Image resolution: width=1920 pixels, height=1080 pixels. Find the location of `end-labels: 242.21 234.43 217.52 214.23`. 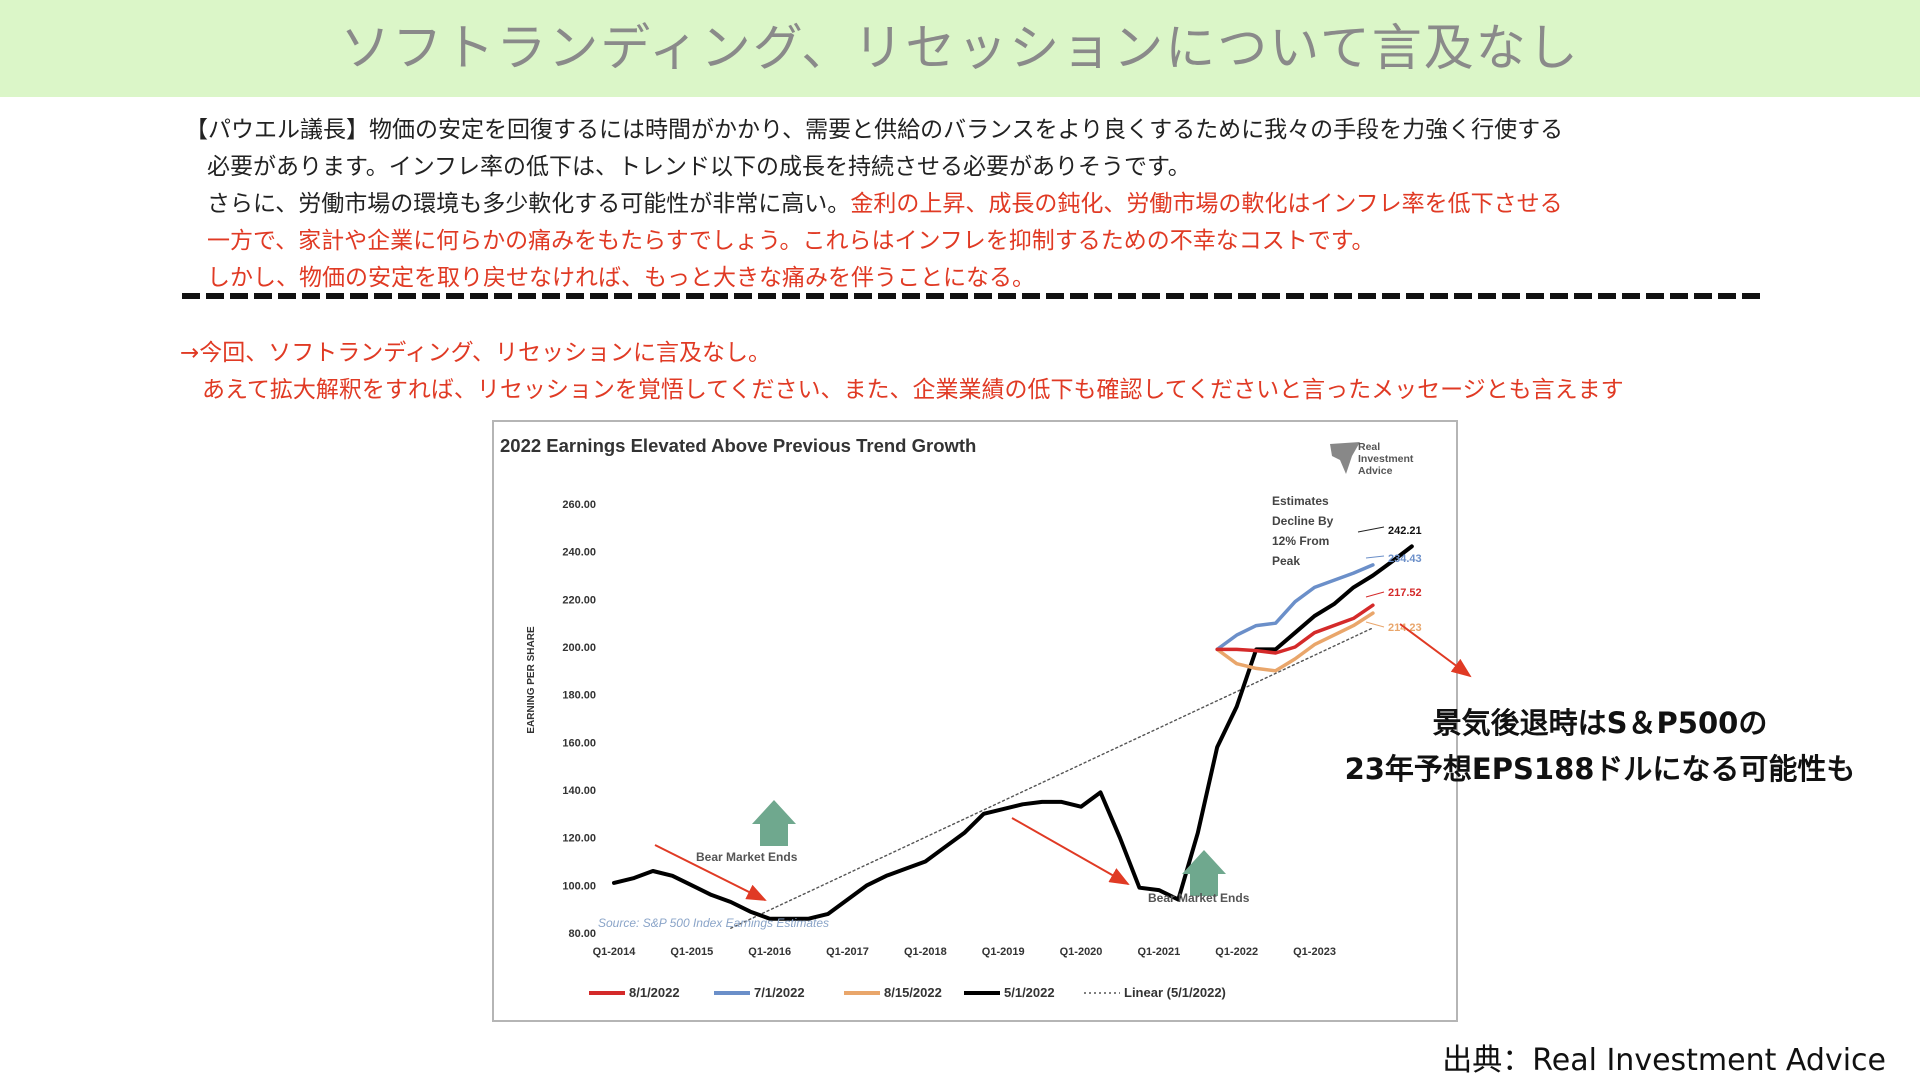

end-labels: 242.21 234.43 217.52 214.23 is located at coordinates (1389, 579).